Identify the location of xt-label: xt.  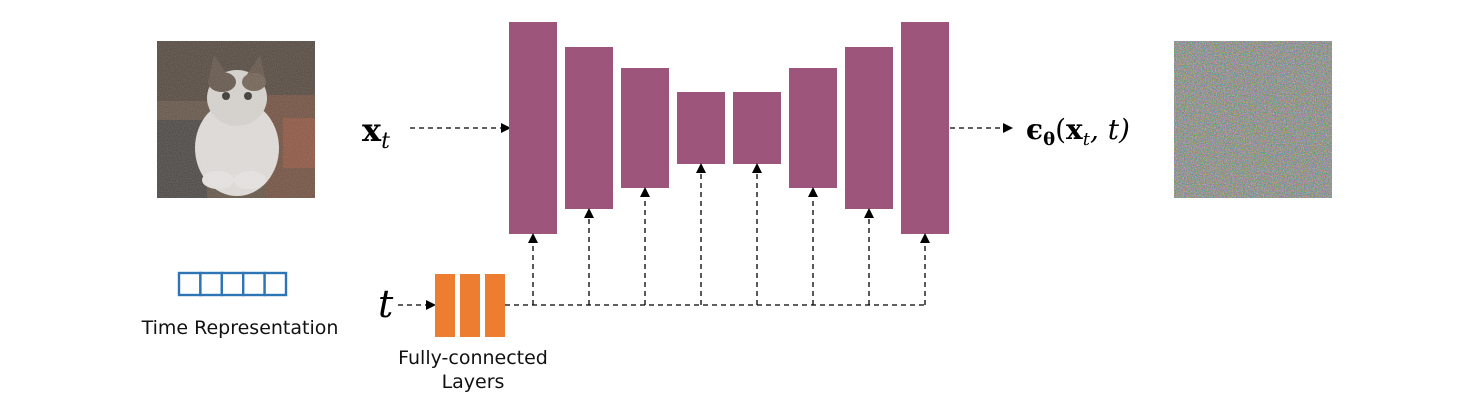
(376, 132).